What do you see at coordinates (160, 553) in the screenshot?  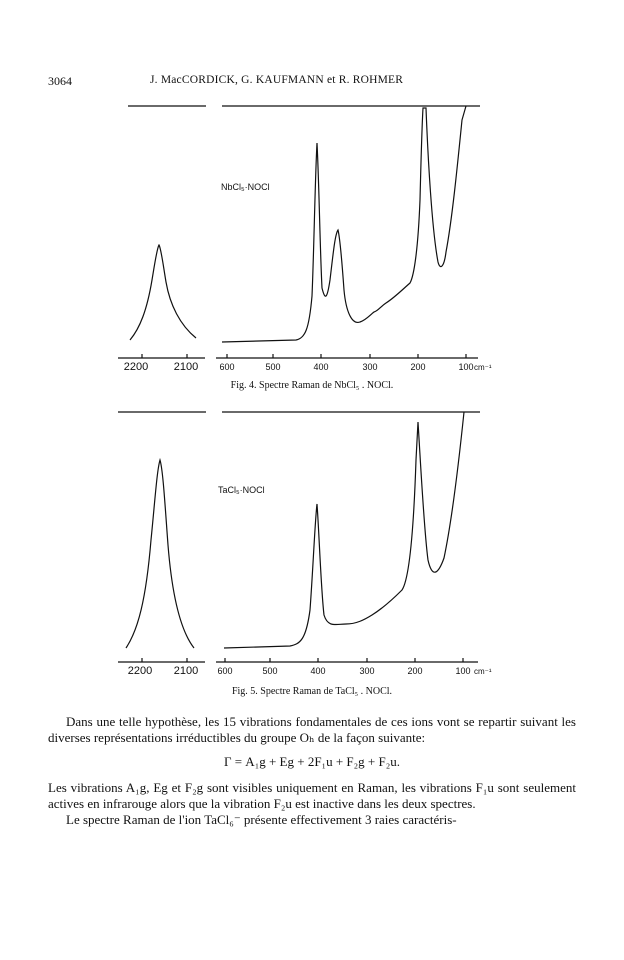 I see `fig5-left-spectrum` at bounding box center [160, 553].